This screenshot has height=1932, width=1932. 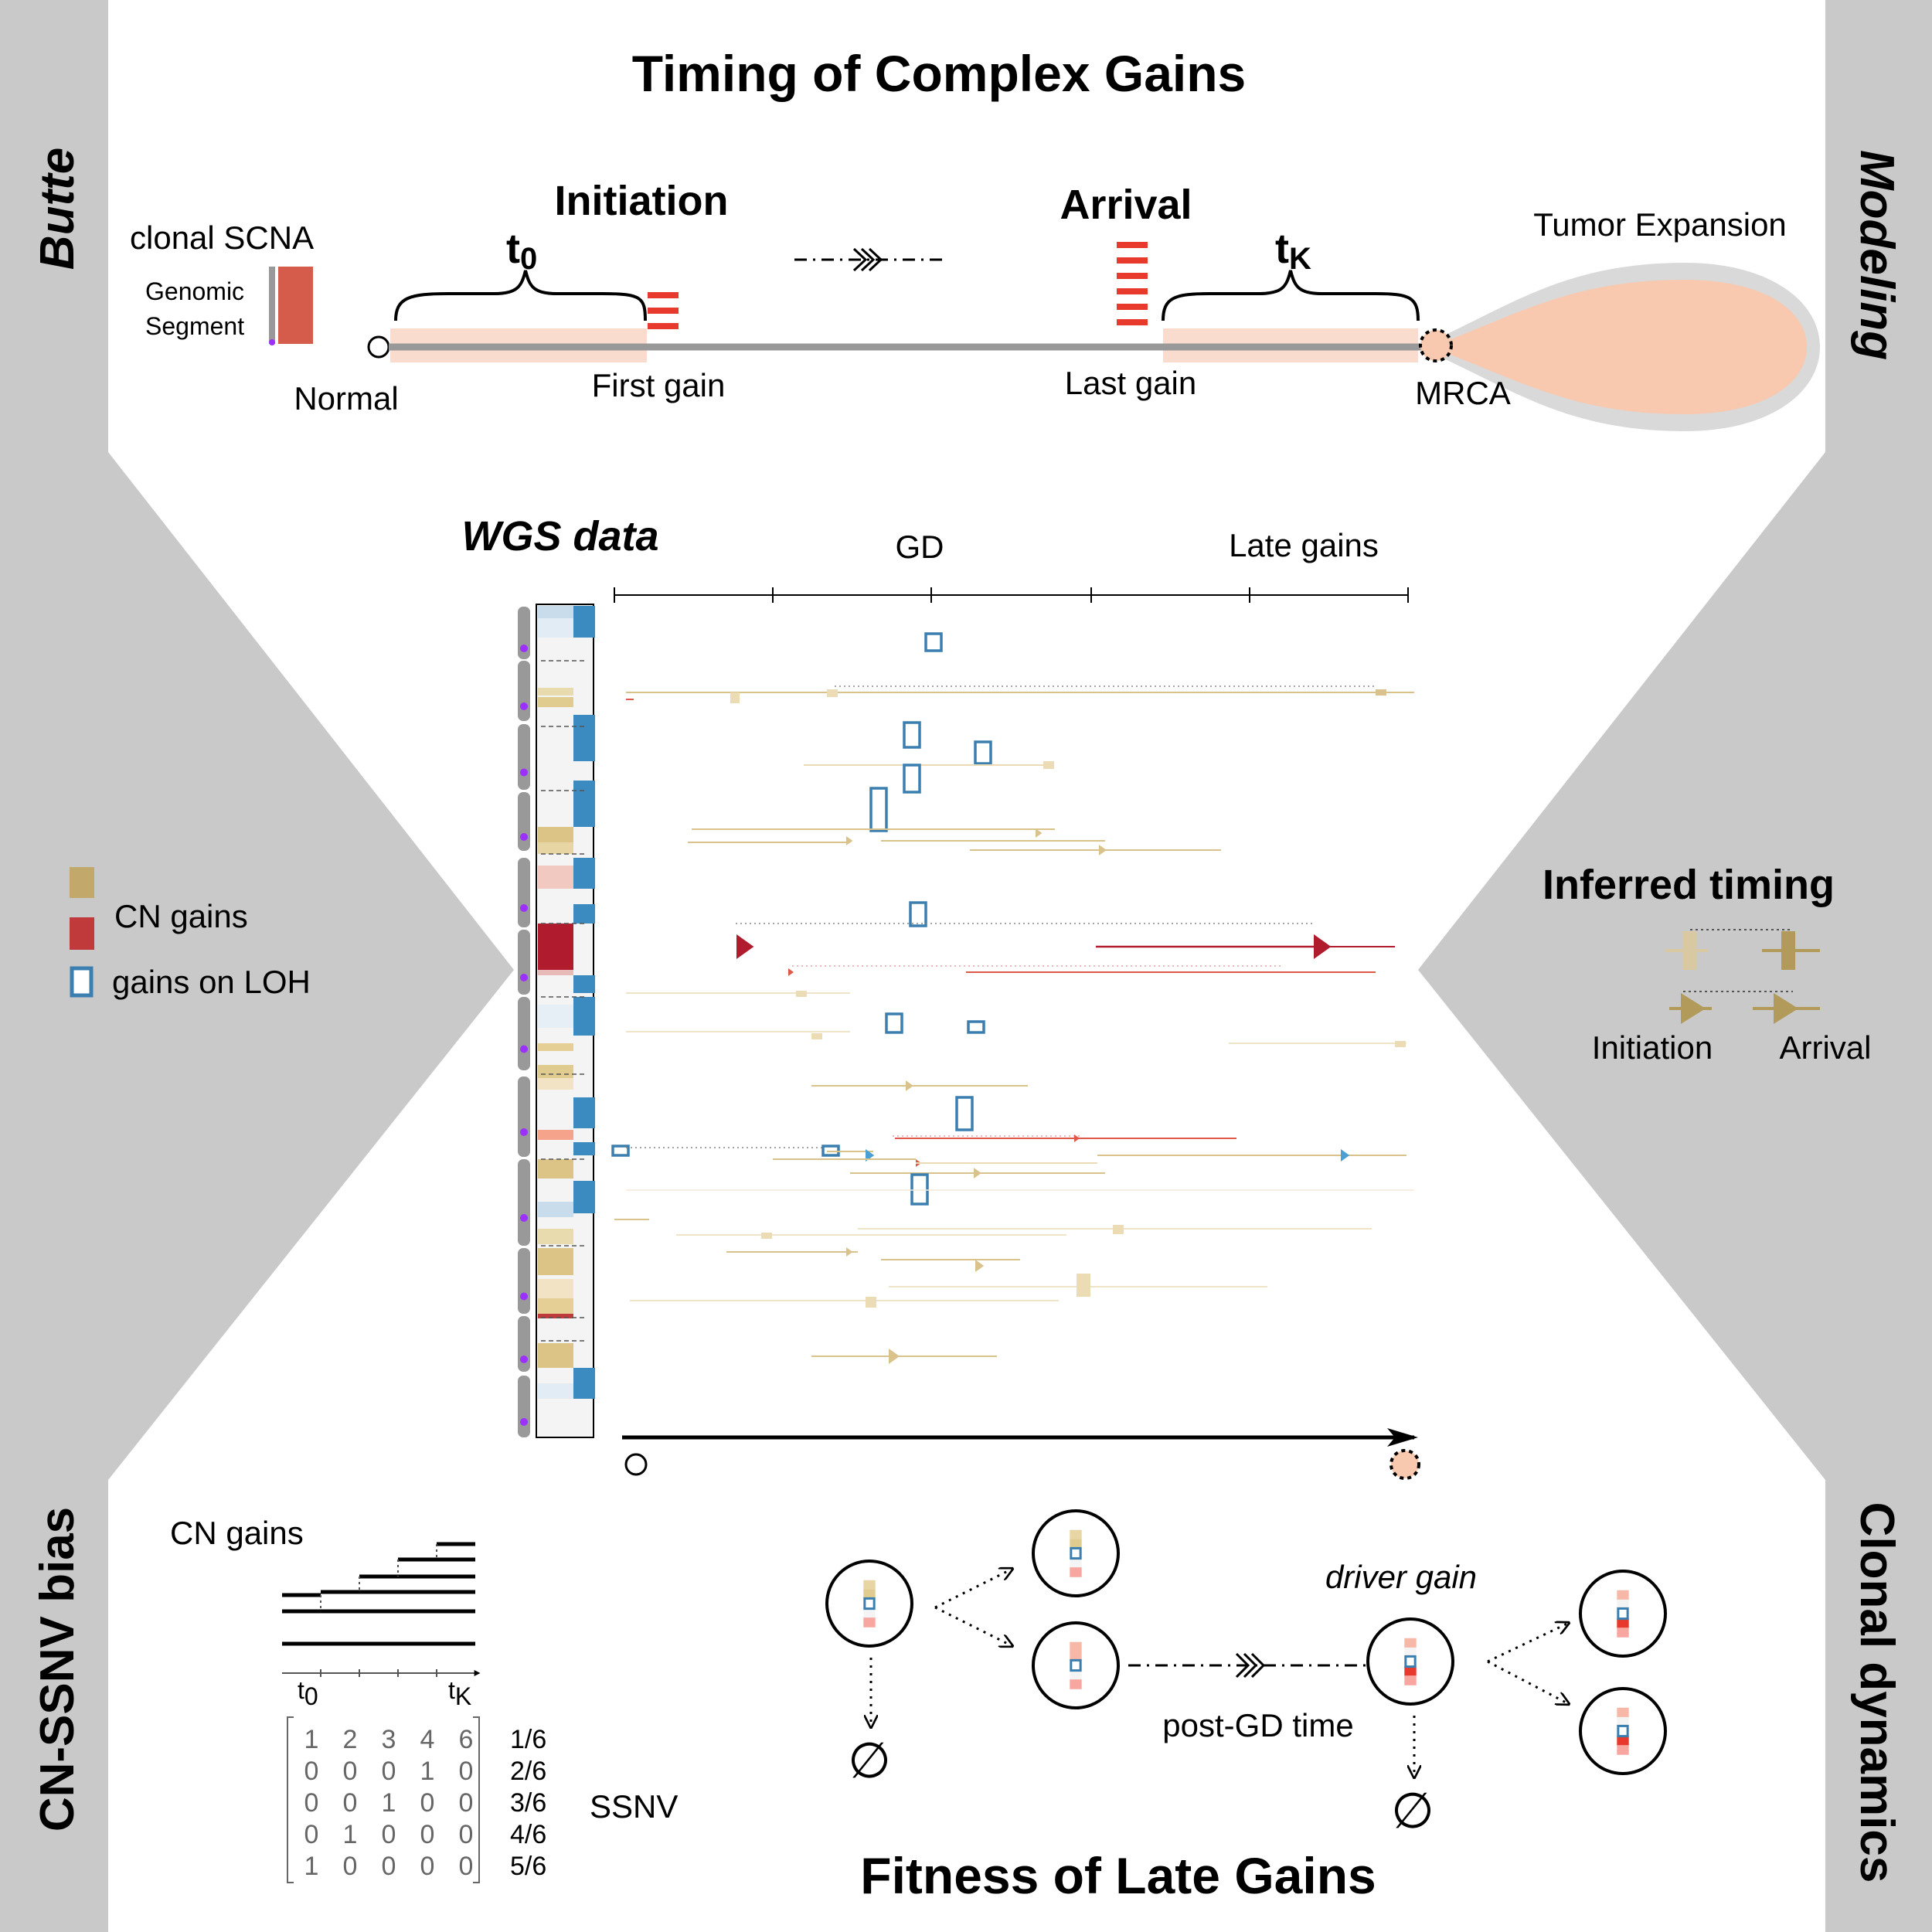 What do you see at coordinates (1248, 1666) in the screenshot?
I see `dynamics-time-jump` at bounding box center [1248, 1666].